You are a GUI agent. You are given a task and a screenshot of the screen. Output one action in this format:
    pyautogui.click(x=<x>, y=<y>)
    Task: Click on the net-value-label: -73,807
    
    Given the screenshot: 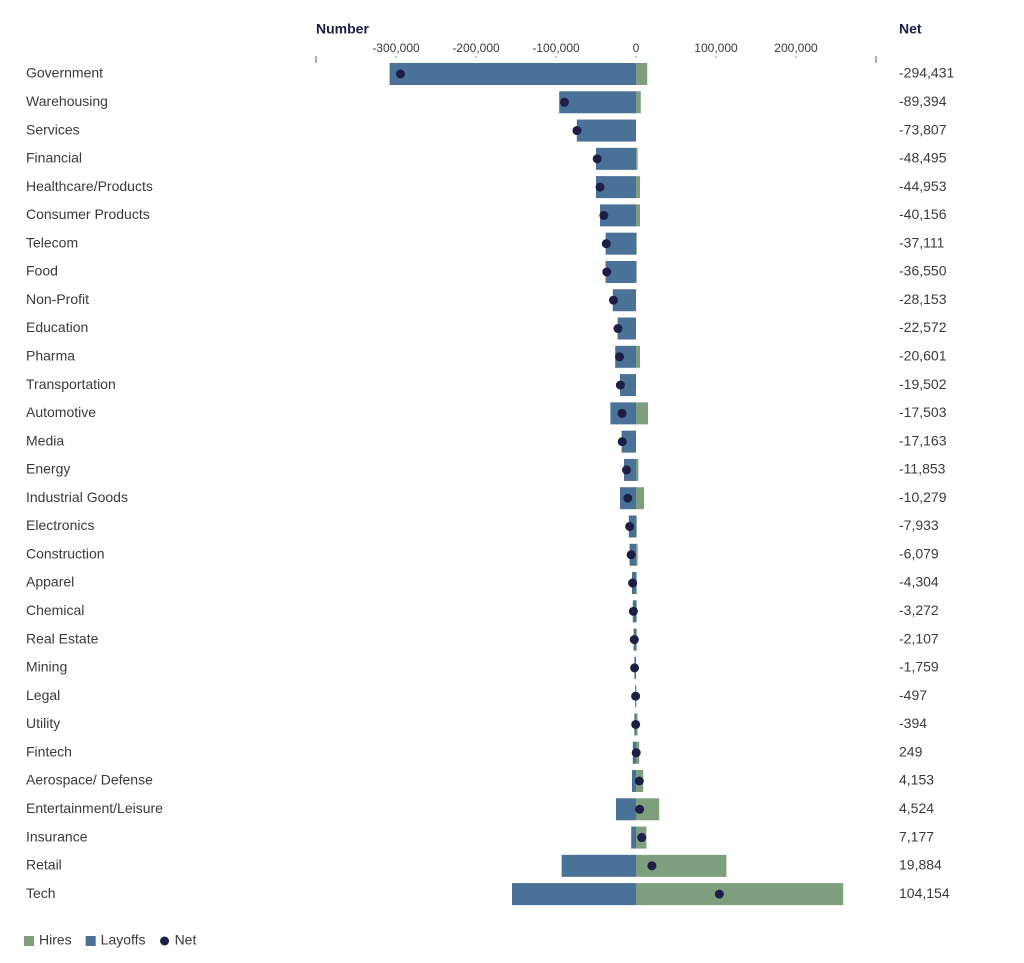 What is the action you would take?
    pyautogui.click(x=923, y=129)
    